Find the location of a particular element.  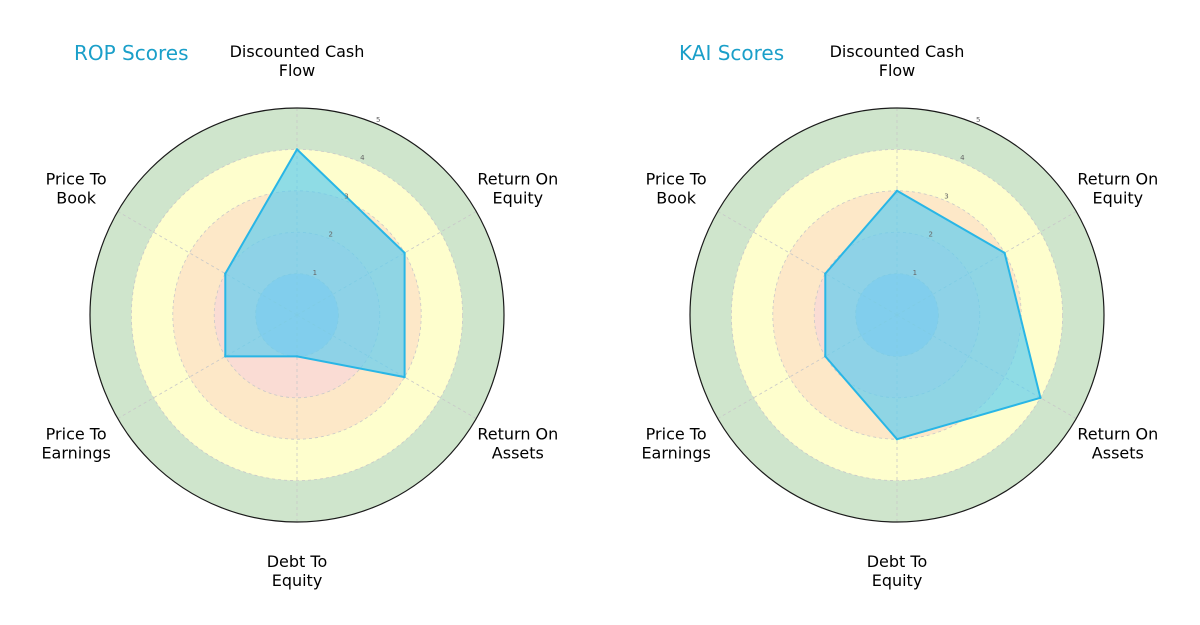

chart-title: KAI Scores is located at coordinates (731, 53).